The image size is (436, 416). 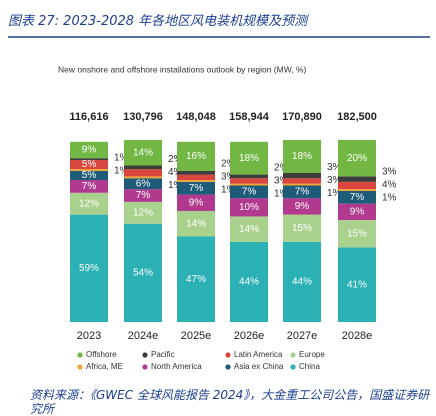 I want to click on source-note: 资料来源：《GWEC 全球风能报告 2024》，大金重工公司公告，国盛证券研究所, so click(x=230, y=402).